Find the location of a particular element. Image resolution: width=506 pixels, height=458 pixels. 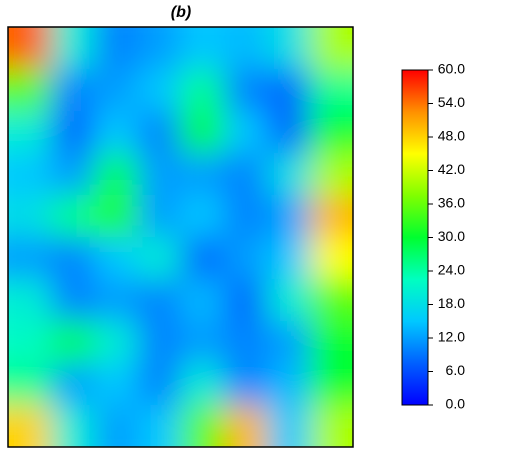

colorbar is located at coordinates (415, 237).